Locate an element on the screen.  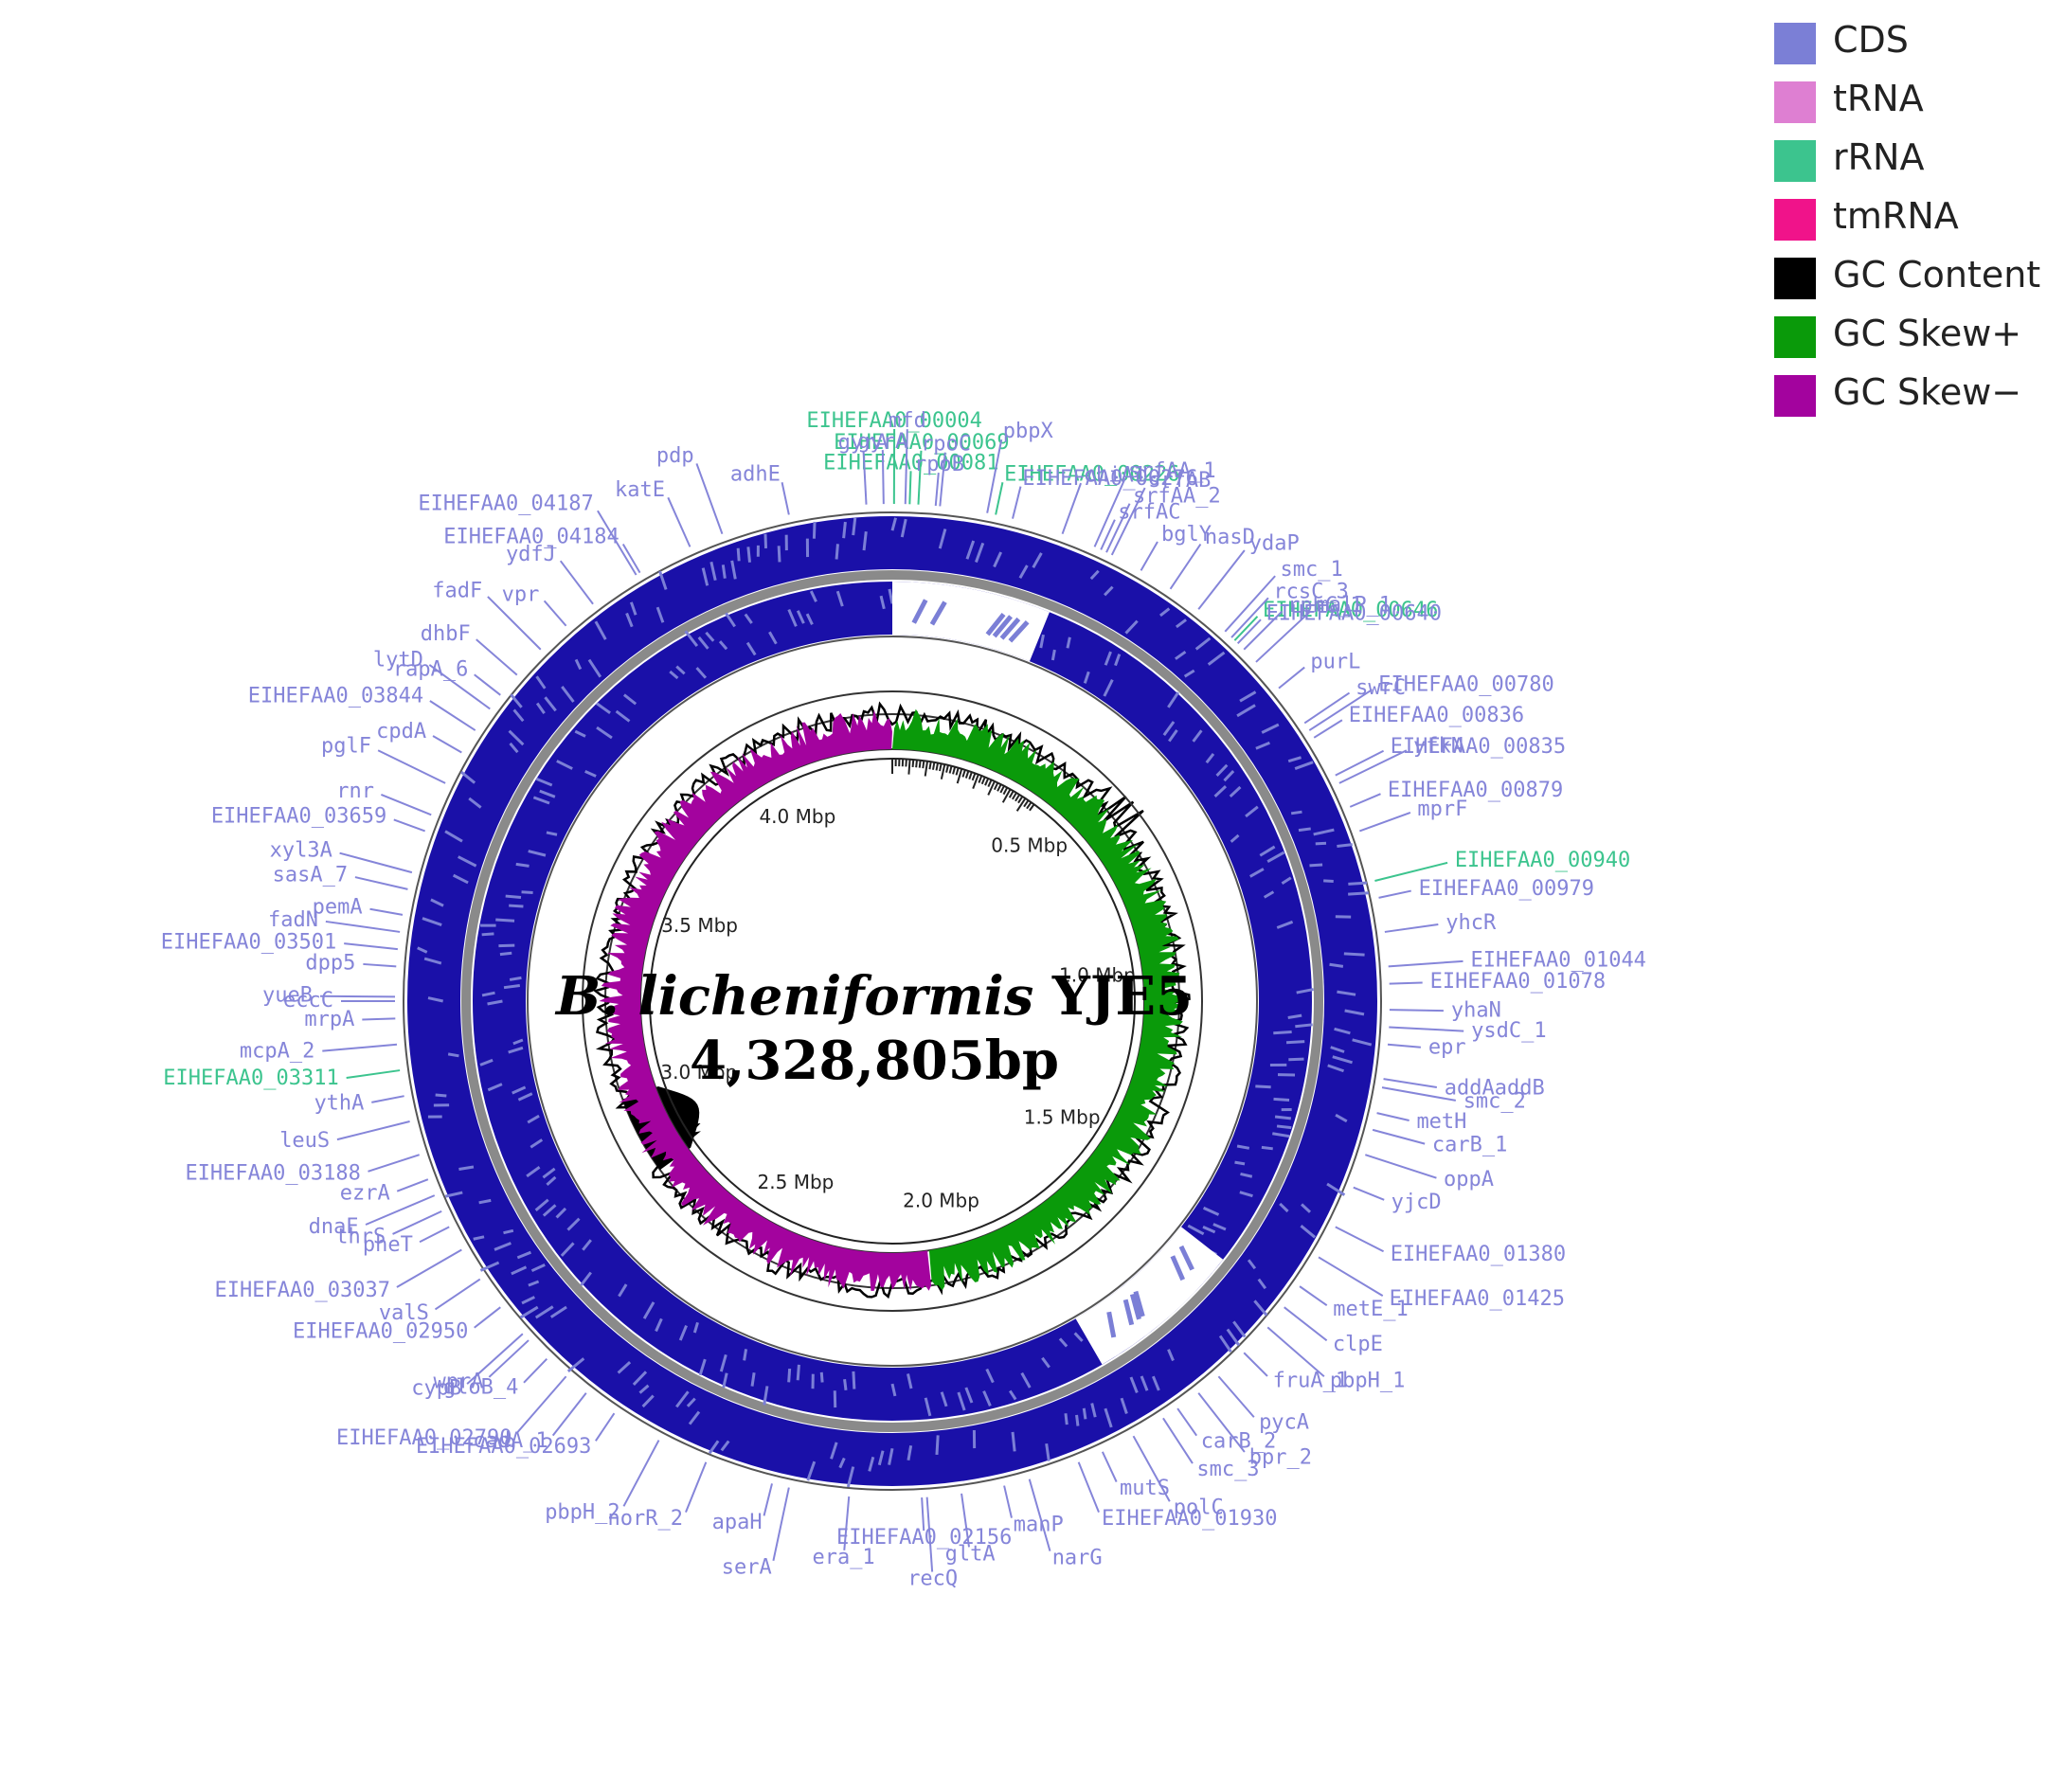
gene-label: valS is located at coordinates (404, 1313).